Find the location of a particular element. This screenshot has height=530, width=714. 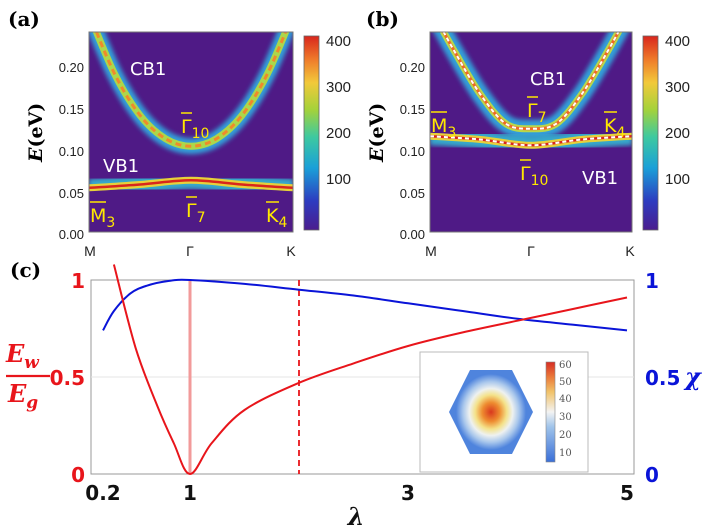

panel-b-ytick: 0.15 is located at coordinates (412, 109).